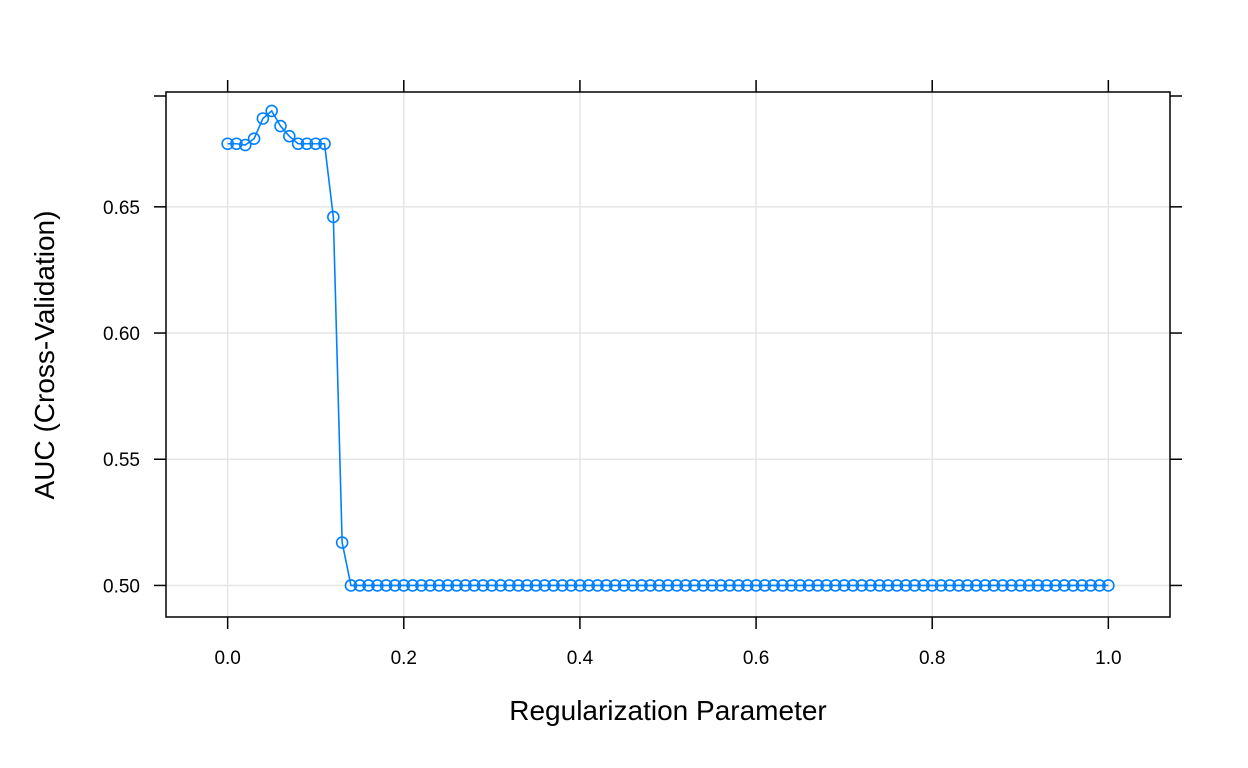 Image resolution: width=1248 pixels, height=768 pixels. I want to click on x-tick-label: 0.8, so click(932, 658).